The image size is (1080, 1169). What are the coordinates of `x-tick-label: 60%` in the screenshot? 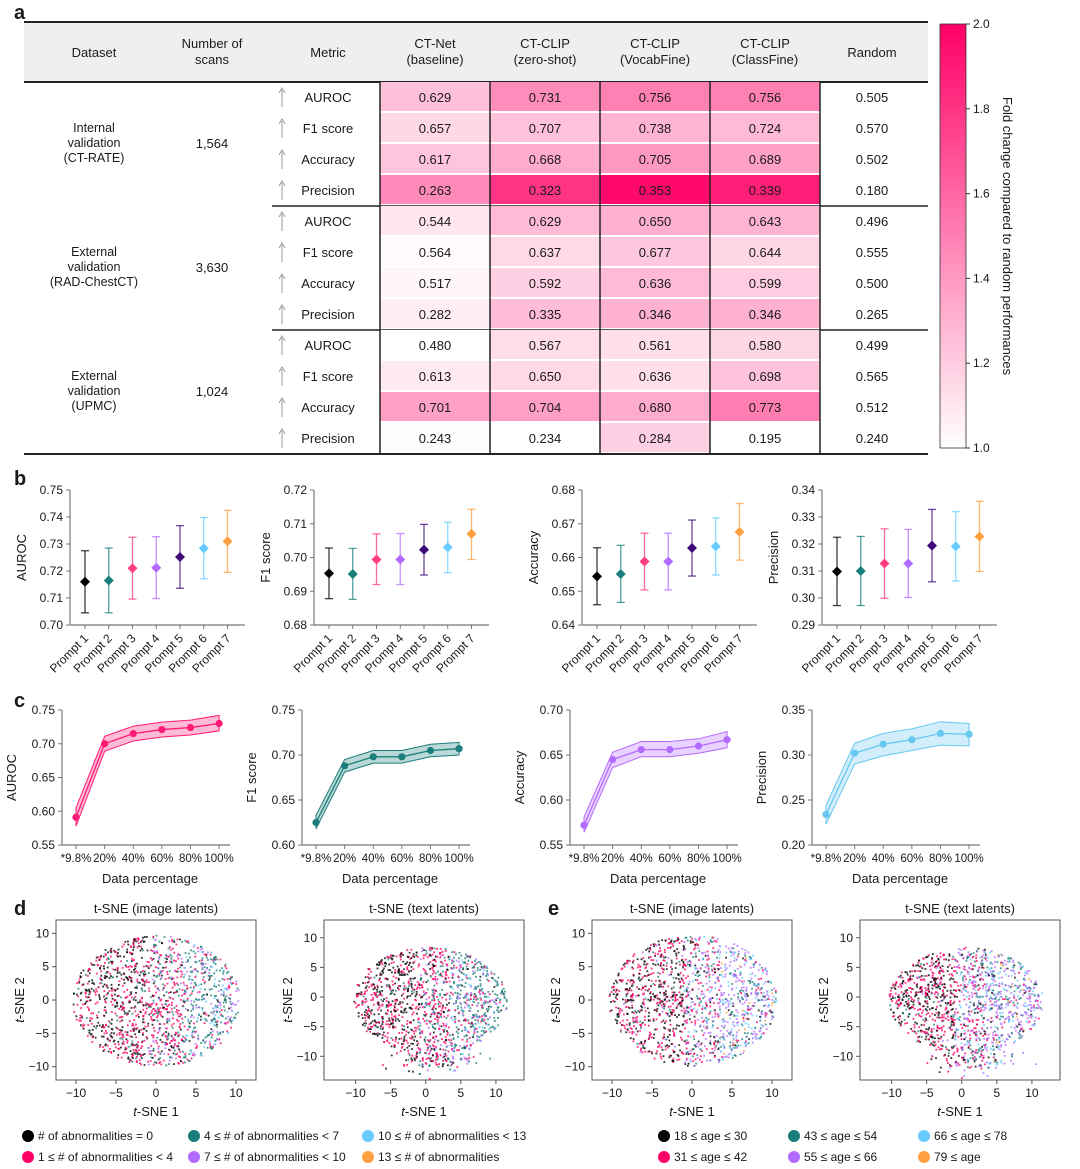 It's located at (401, 859).